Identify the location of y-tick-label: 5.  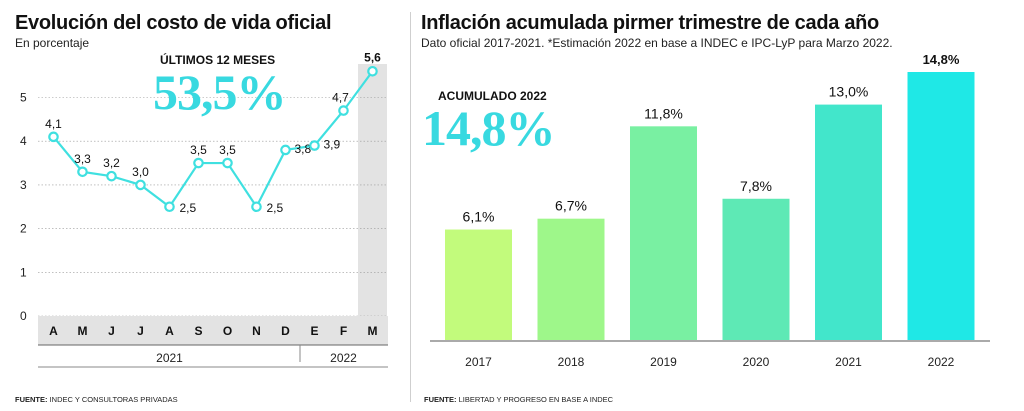
(23, 98).